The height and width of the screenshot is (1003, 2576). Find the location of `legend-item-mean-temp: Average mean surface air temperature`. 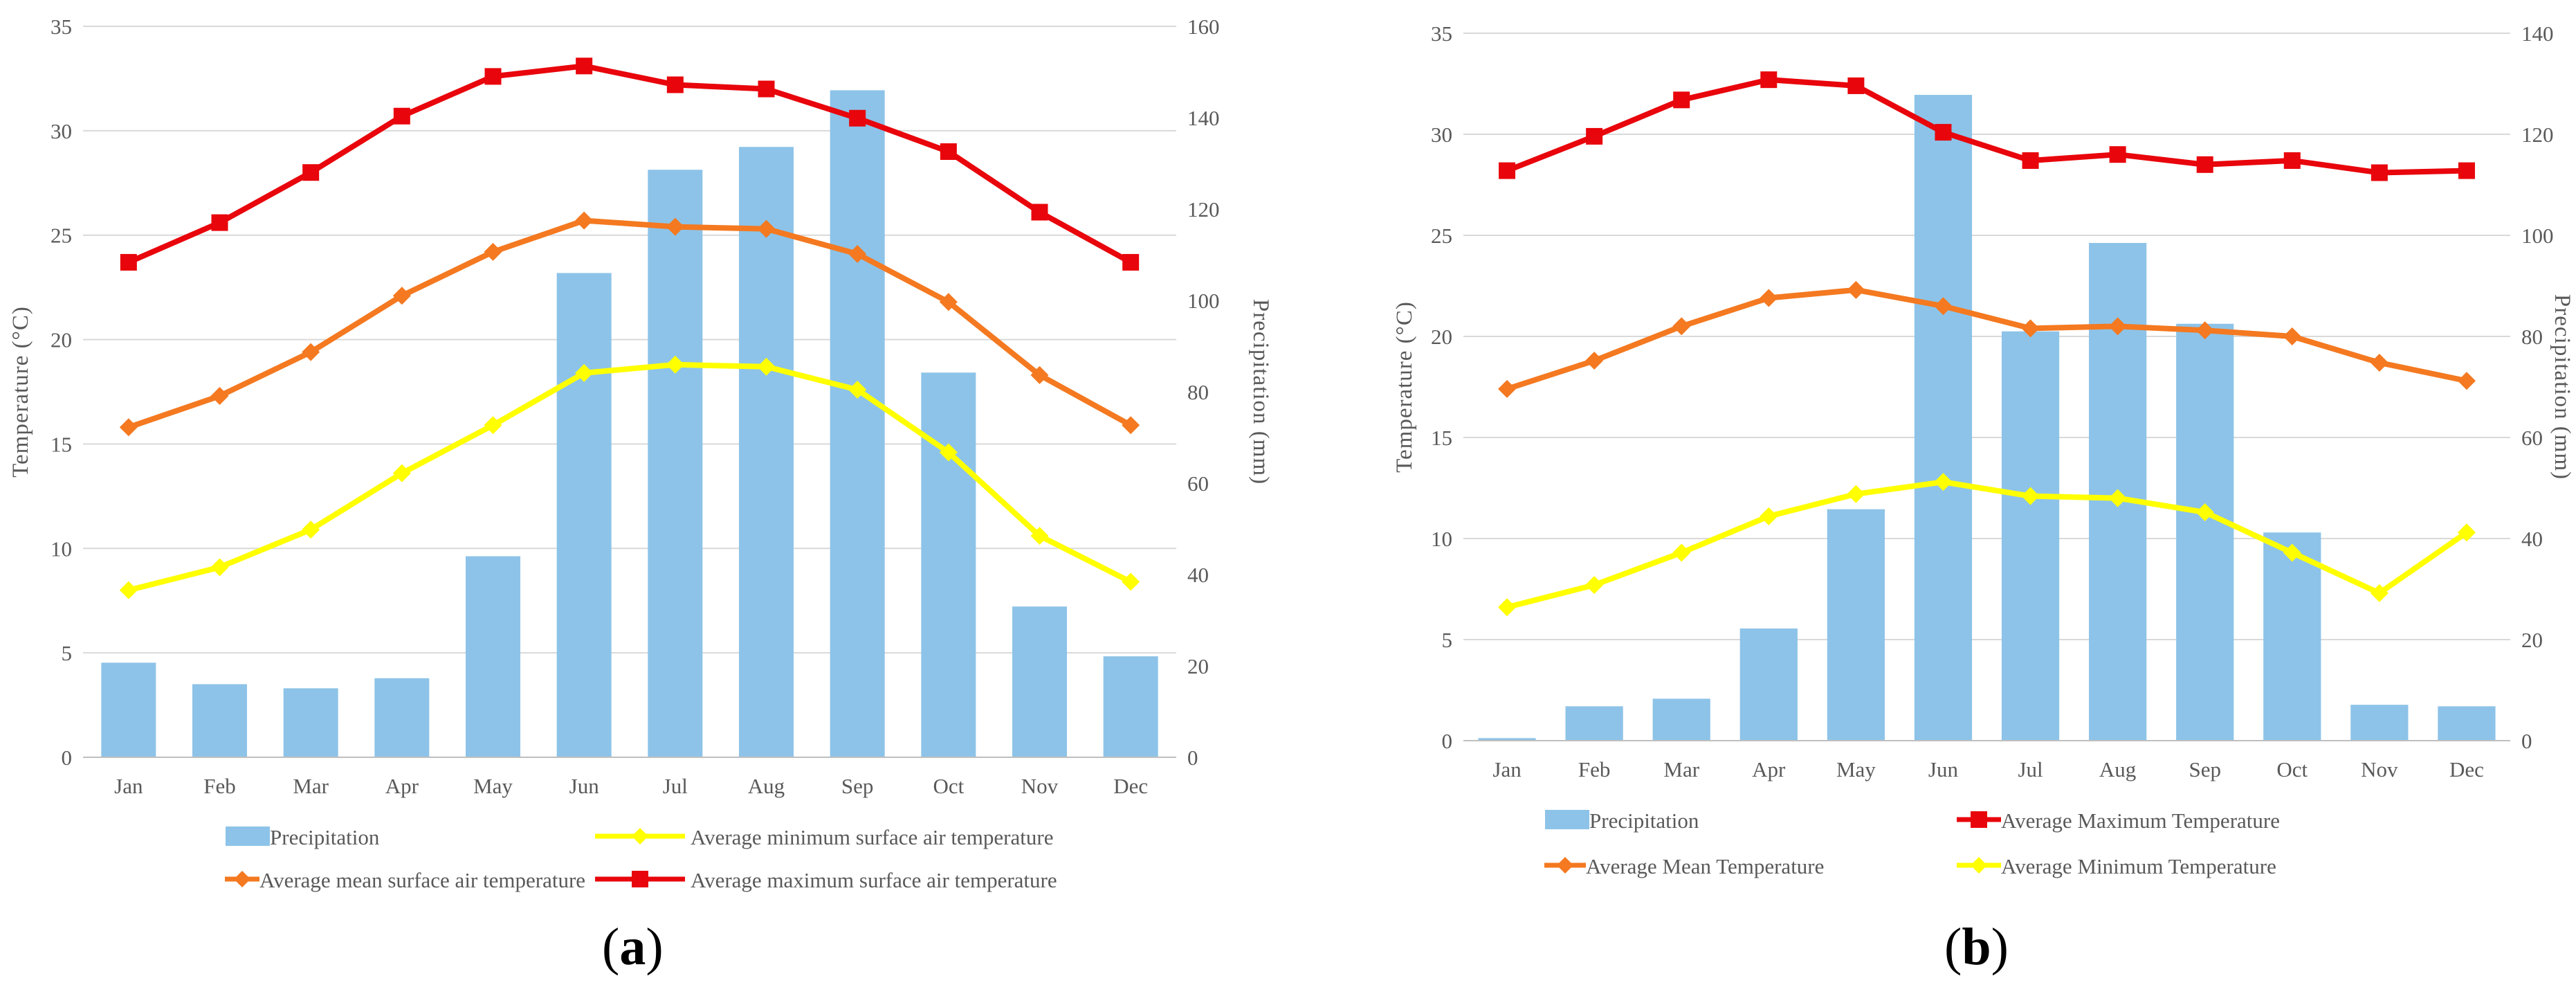

legend-item-mean-temp: Average mean surface air temperature is located at coordinates (405, 880).